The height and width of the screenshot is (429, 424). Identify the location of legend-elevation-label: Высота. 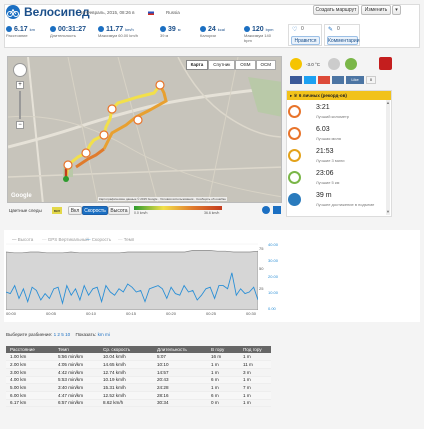
(25, 239).